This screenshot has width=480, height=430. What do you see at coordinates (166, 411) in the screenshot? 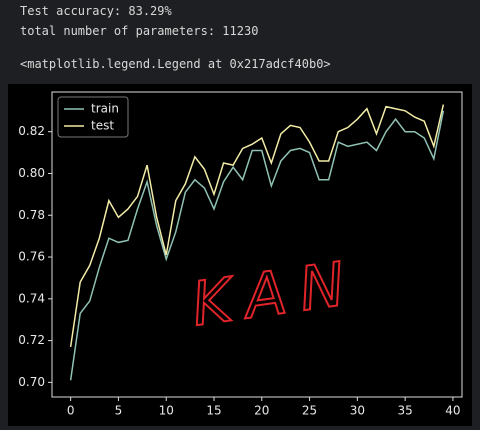
I see `x-tick-label: 10` at bounding box center [166, 411].